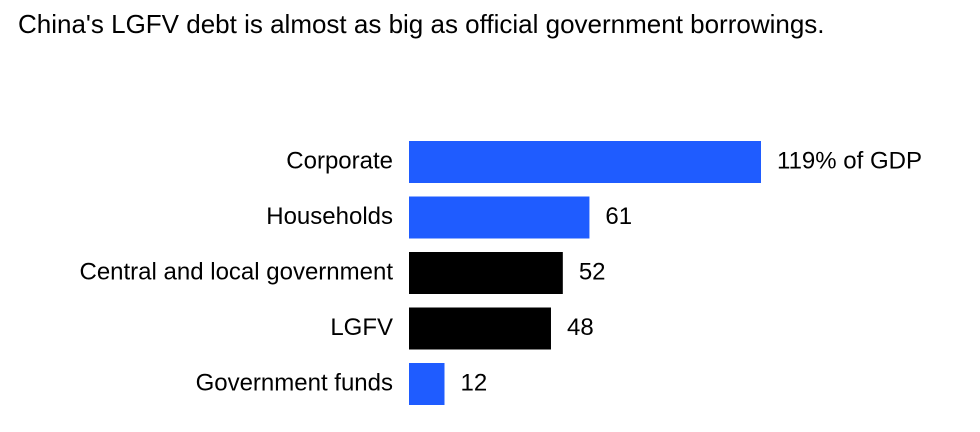 The image size is (980, 432). I want to click on category-label: Corporate, so click(339, 160).